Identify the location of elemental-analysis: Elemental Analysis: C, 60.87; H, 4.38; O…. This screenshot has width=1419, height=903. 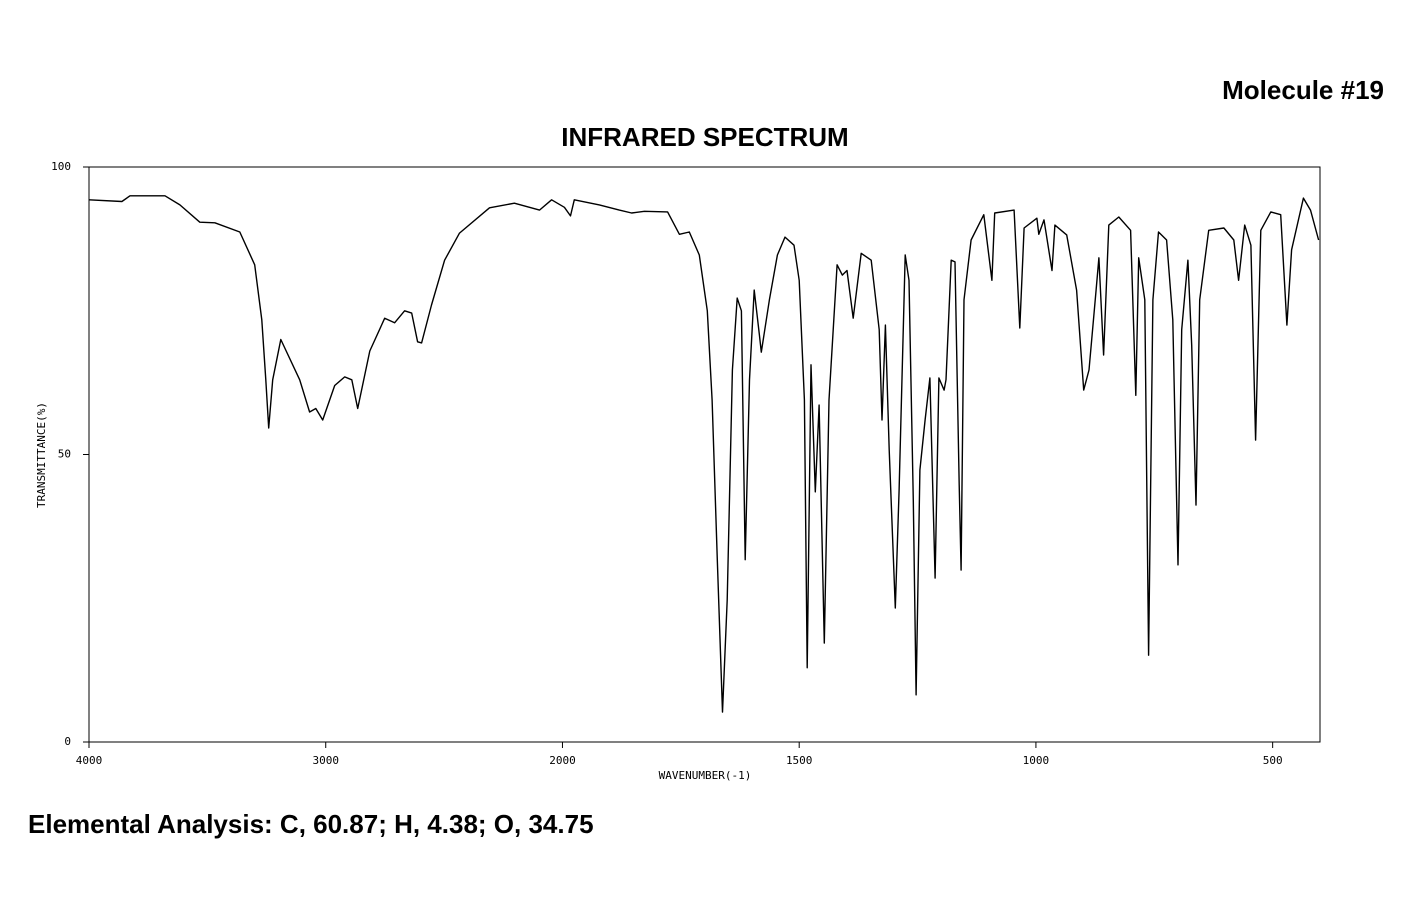
(311, 824).